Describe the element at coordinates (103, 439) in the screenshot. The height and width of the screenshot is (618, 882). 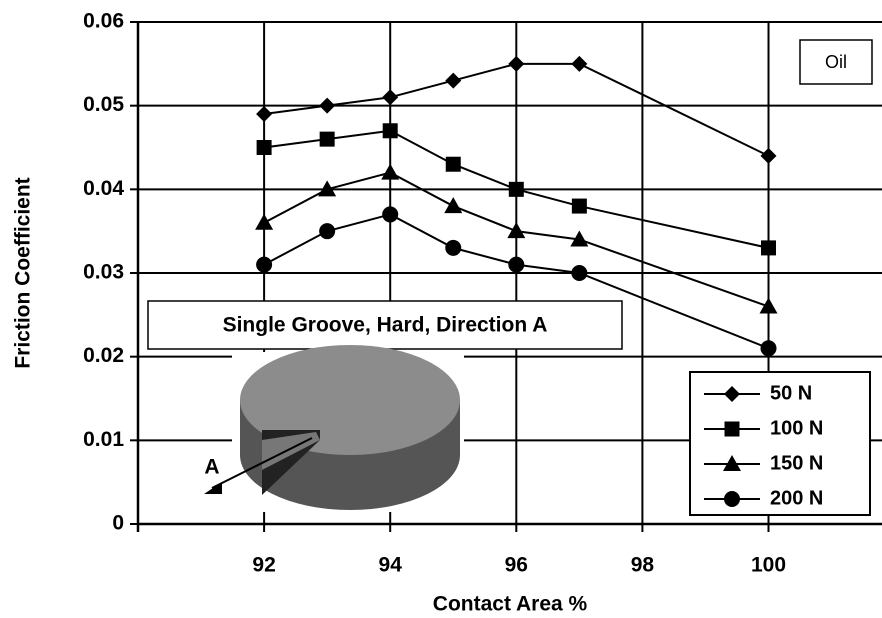
I see `y-tick-label: 0.01` at that location.